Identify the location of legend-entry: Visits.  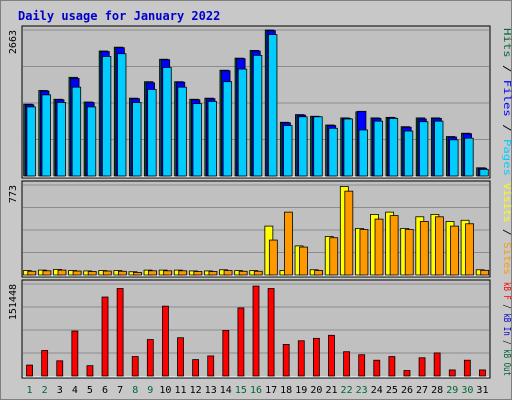
(506, 202).